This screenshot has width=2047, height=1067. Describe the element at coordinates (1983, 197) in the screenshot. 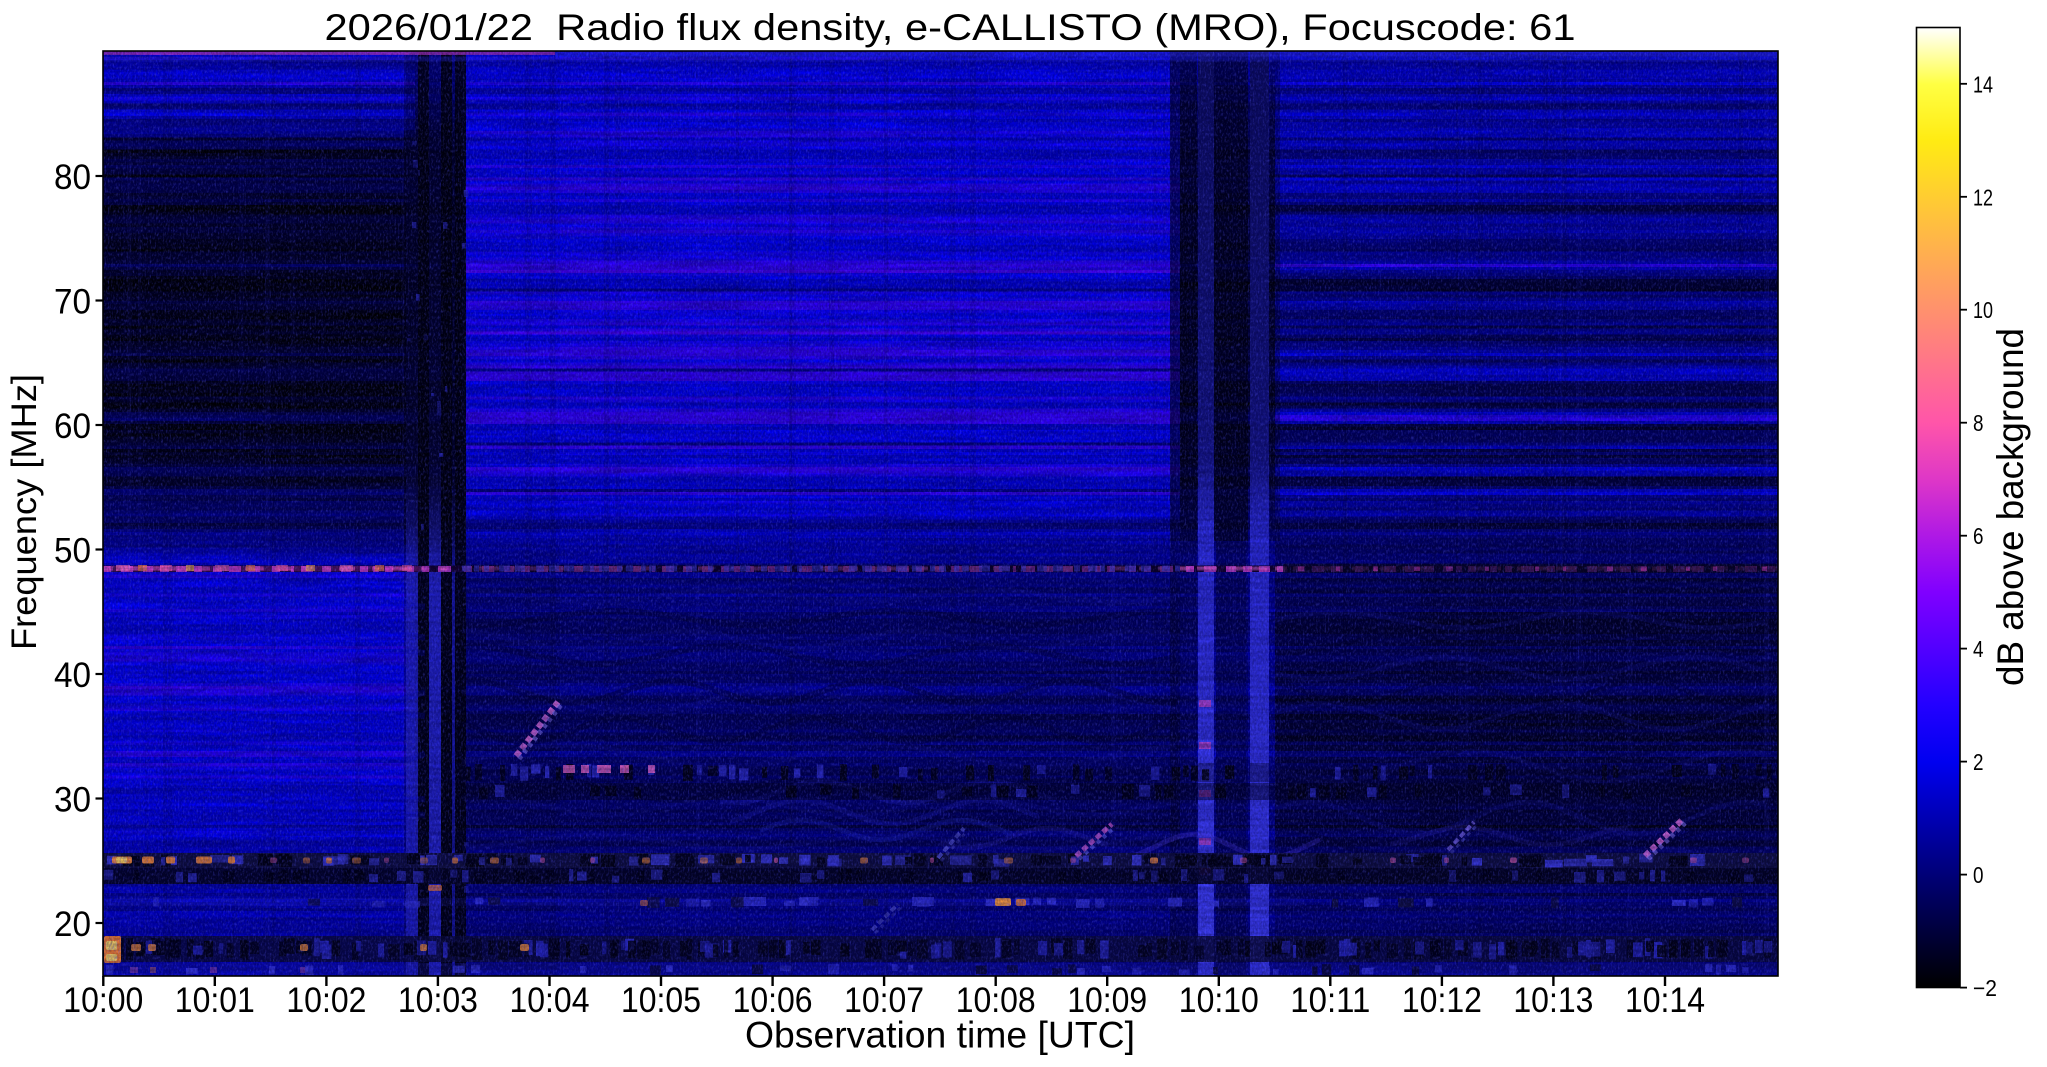

I see `svg-text: 12` at that location.